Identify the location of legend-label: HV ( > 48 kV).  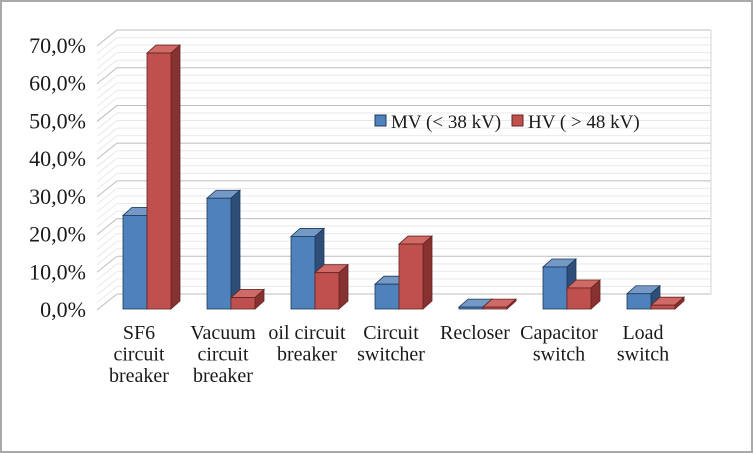
(584, 122).